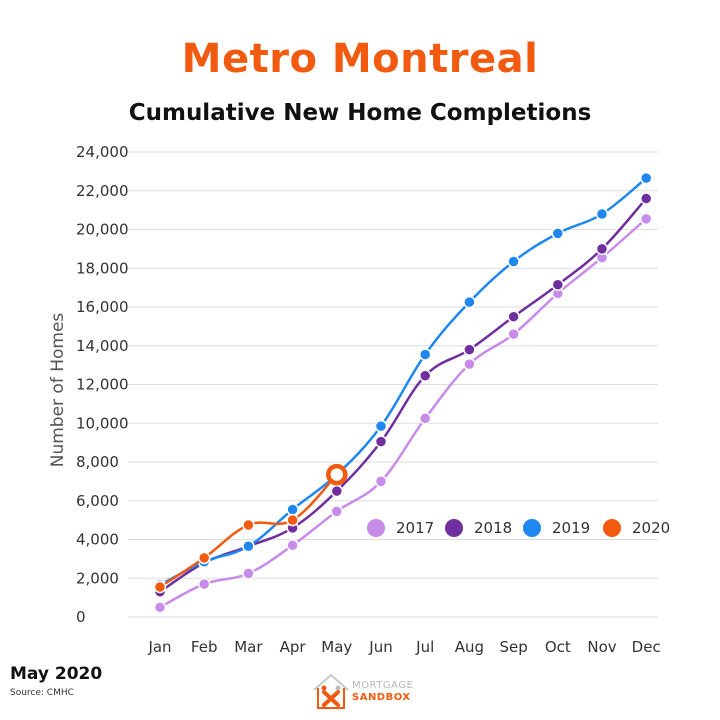 Image resolution: width=720 pixels, height=720 pixels. I want to click on y-tick-label: 16,000, so click(102, 307).